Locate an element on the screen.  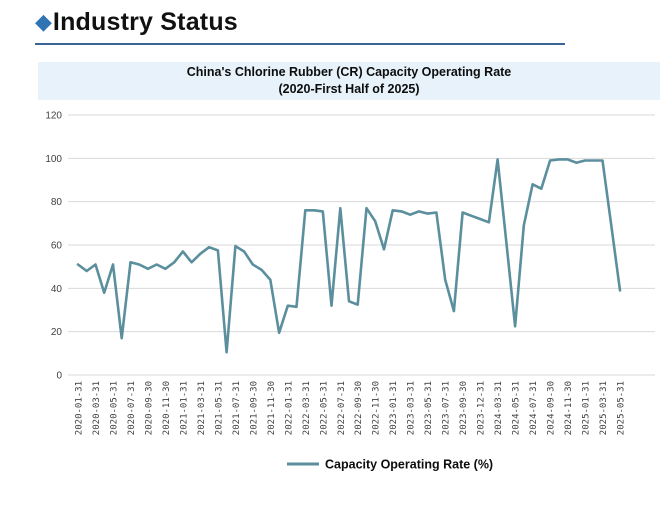
x-tick-label: 2021-05-31 is located at coordinates (219, 408).